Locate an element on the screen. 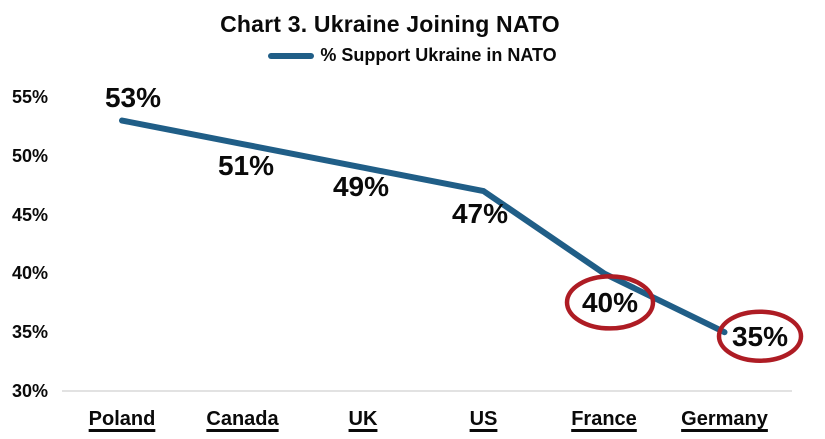 This screenshot has height=439, width=825. x-axis-label-france: France is located at coordinates (604, 419).